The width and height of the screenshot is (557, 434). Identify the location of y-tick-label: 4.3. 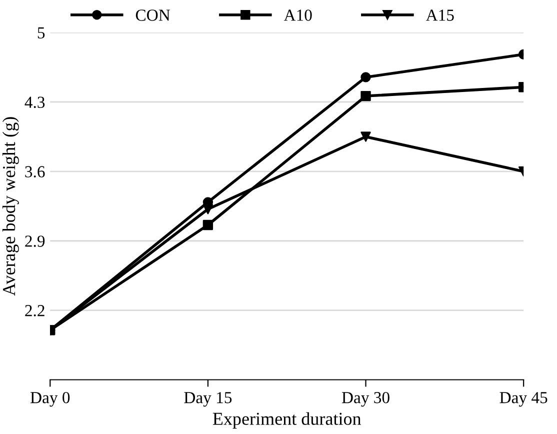
(34, 102).